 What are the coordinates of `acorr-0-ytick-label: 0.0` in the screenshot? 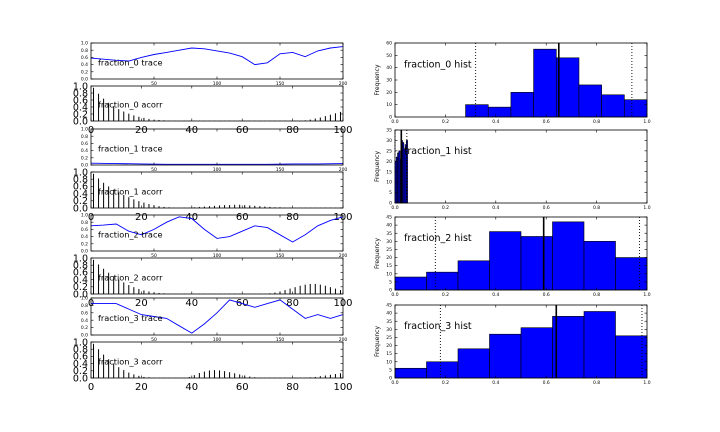 It's located at (80, 121).